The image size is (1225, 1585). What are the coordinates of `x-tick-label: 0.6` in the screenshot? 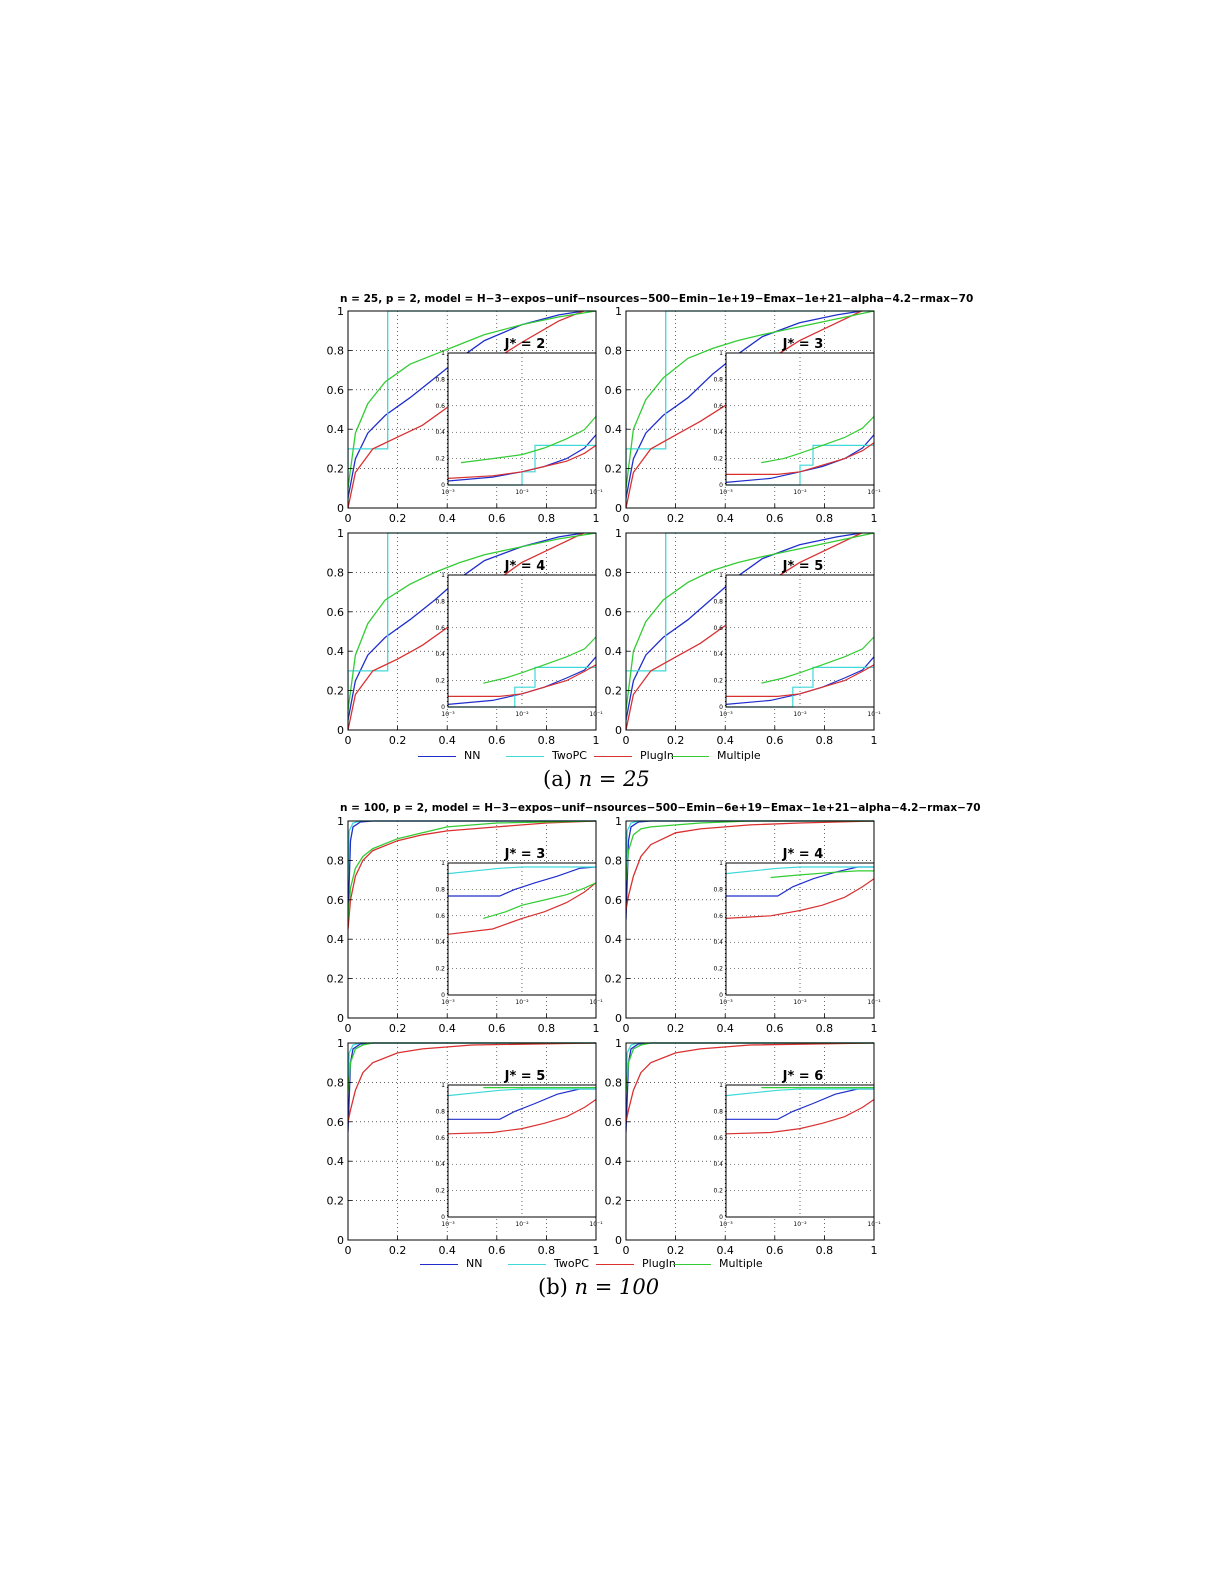 It's located at (775, 740).